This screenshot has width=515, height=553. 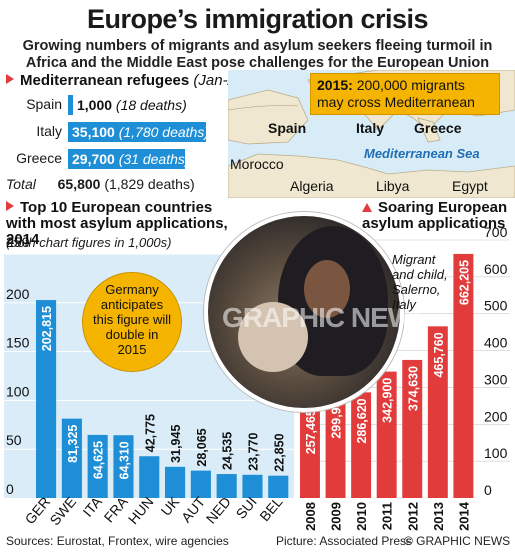 I want to click on chart1-ytick: 100, so click(x=18, y=391).